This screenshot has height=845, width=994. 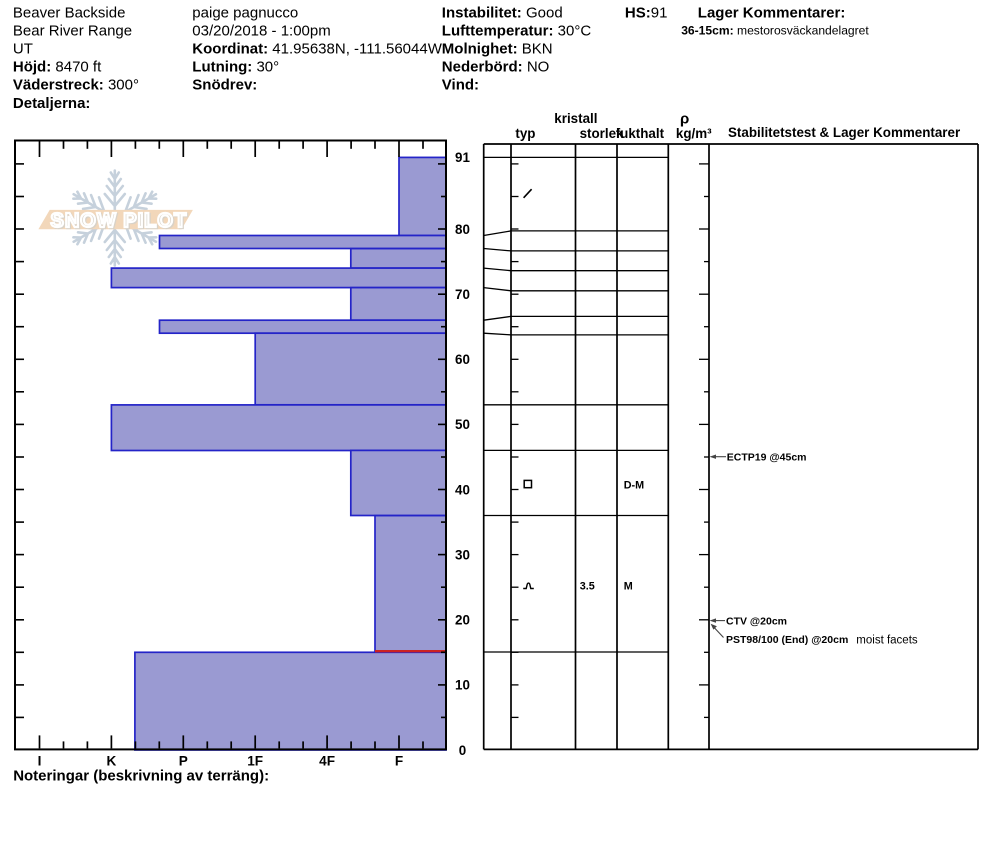 What do you see at coordinates (628, 587) in the screenshot?
I see `svg-text: M` at bounding box center [628, 587].